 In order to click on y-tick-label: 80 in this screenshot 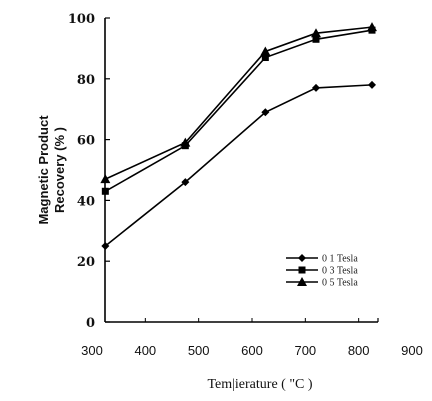, I will do `click(86, 80)`.